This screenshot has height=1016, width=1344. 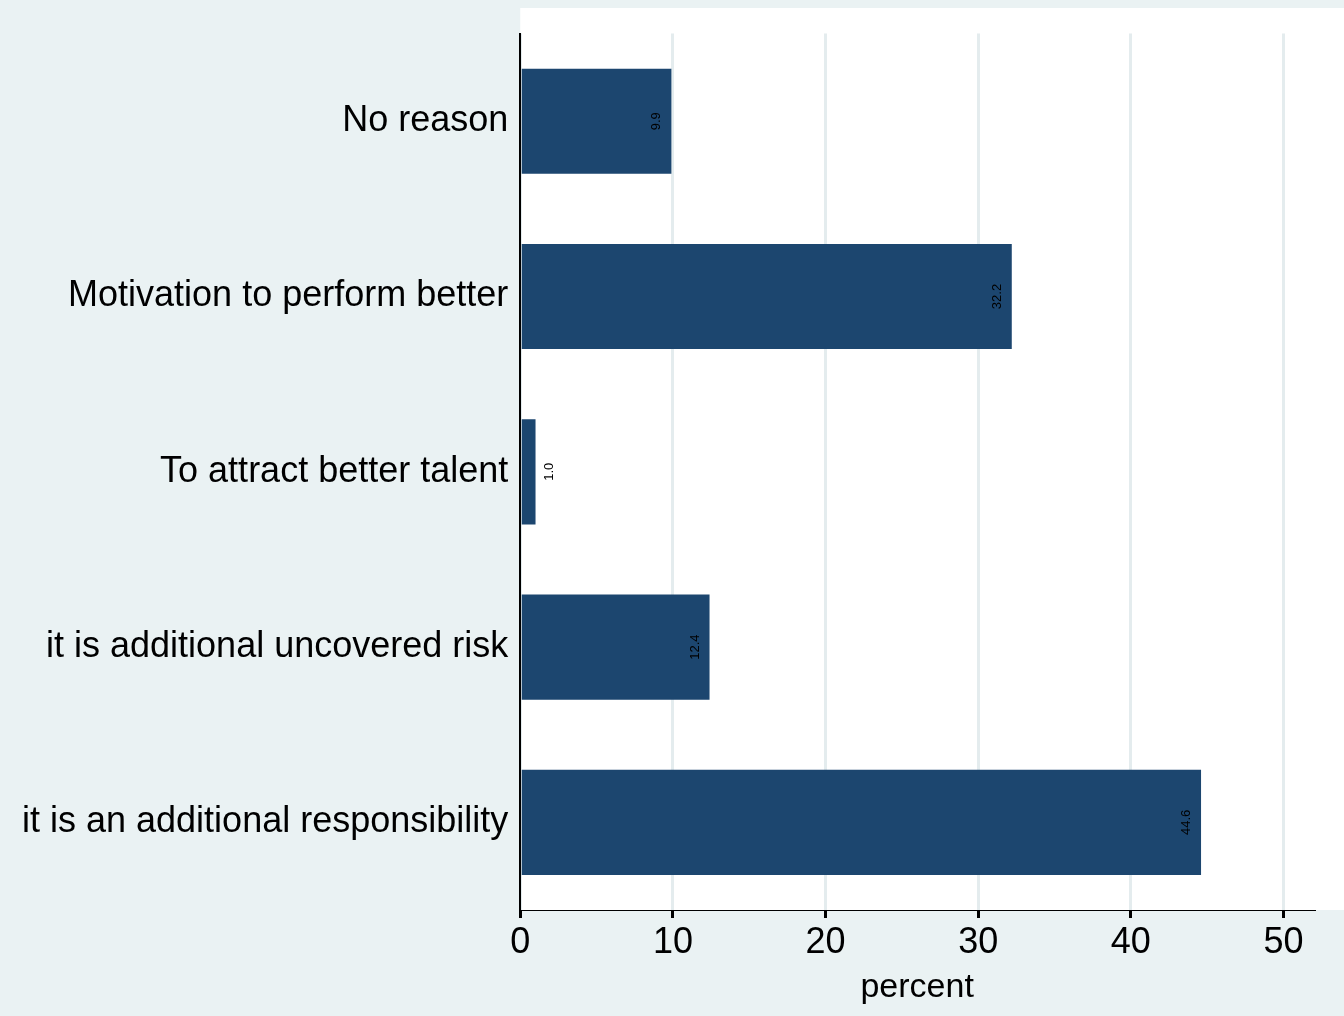 I want to click on x-tick-label: 10, so click(x=672, y=940).